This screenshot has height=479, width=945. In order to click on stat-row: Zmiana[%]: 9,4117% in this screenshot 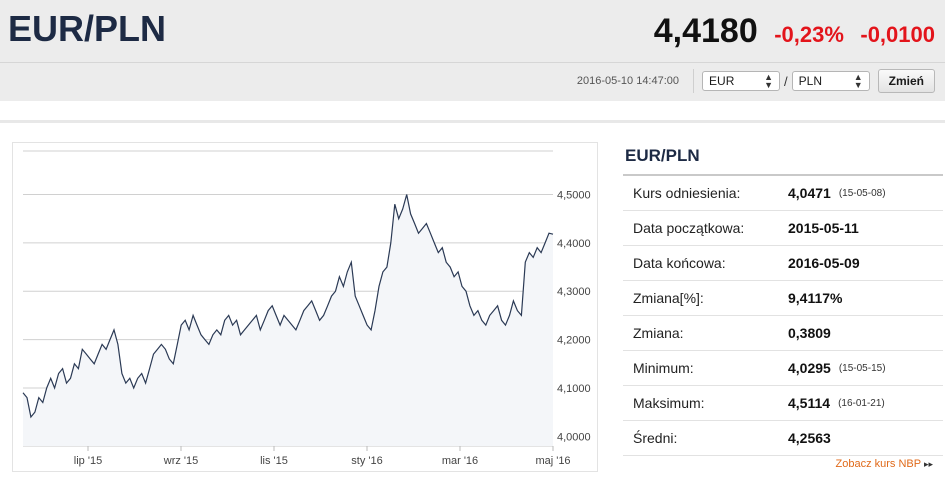, I will do `click(783, 298)`.